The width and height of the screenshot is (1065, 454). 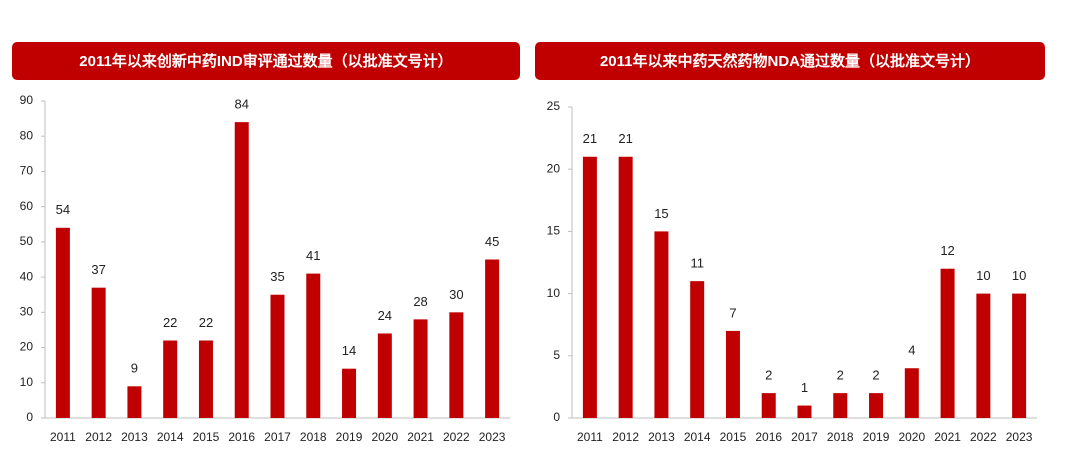 What do you see at coordinates (911, 350) in the screenshot?
I see `data-label: 4` at bounding box center [911, 350].